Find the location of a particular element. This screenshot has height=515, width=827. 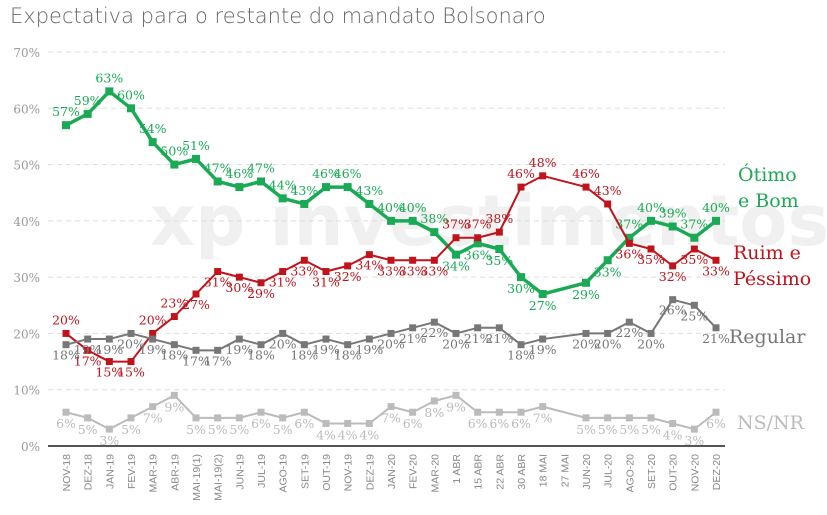

x-tick-label: MAR-19 is located at coordinates (154, 473).